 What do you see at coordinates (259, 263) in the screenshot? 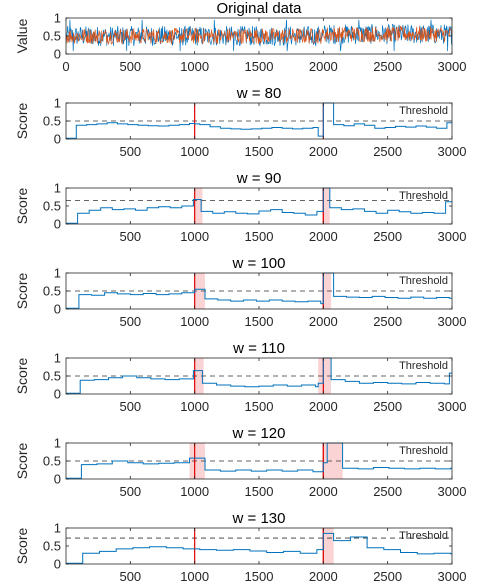
I see `subplot-title: w = 100` at bounding box center [259, 263].